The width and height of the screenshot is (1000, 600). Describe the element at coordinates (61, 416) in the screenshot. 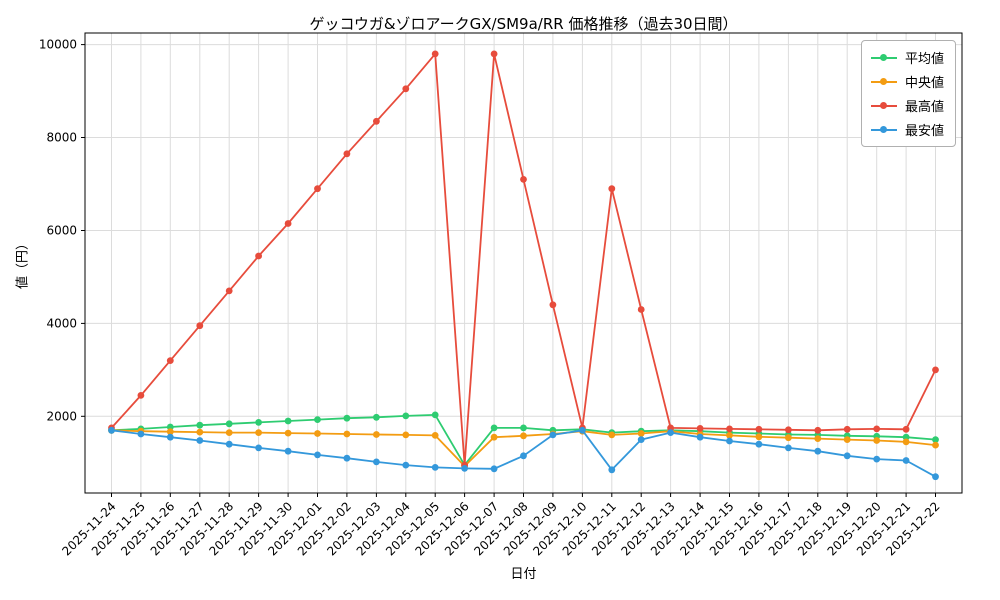

I see `y-tick-label: 2000` at that location.